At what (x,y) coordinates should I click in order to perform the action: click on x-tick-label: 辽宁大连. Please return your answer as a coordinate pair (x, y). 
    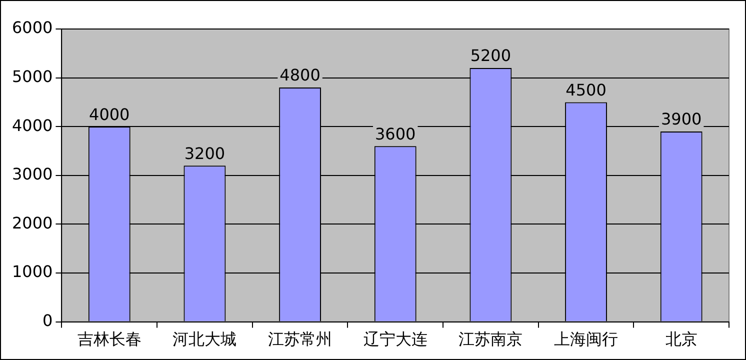
    Looking at the image, I should click on (395, 339).